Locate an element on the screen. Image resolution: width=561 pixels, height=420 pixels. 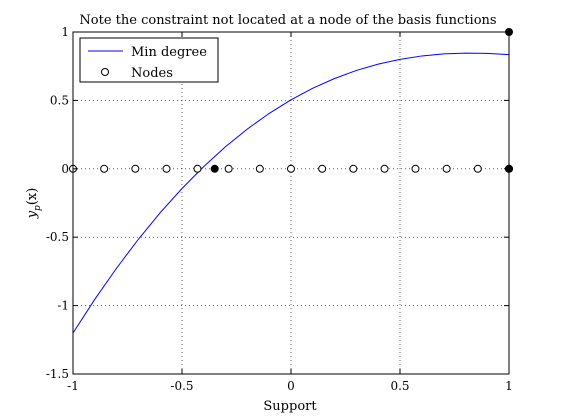
y-axis-title-suffix: (x) is located at coordinates (32, 196).